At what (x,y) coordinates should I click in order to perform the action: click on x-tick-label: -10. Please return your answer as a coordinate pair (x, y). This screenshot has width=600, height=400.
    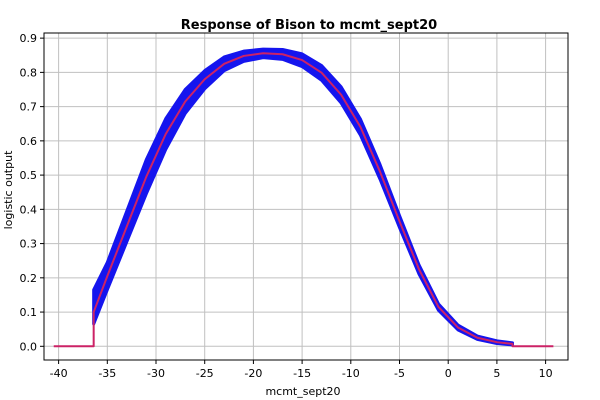
    Looking at the image, I should click on (351, 373).